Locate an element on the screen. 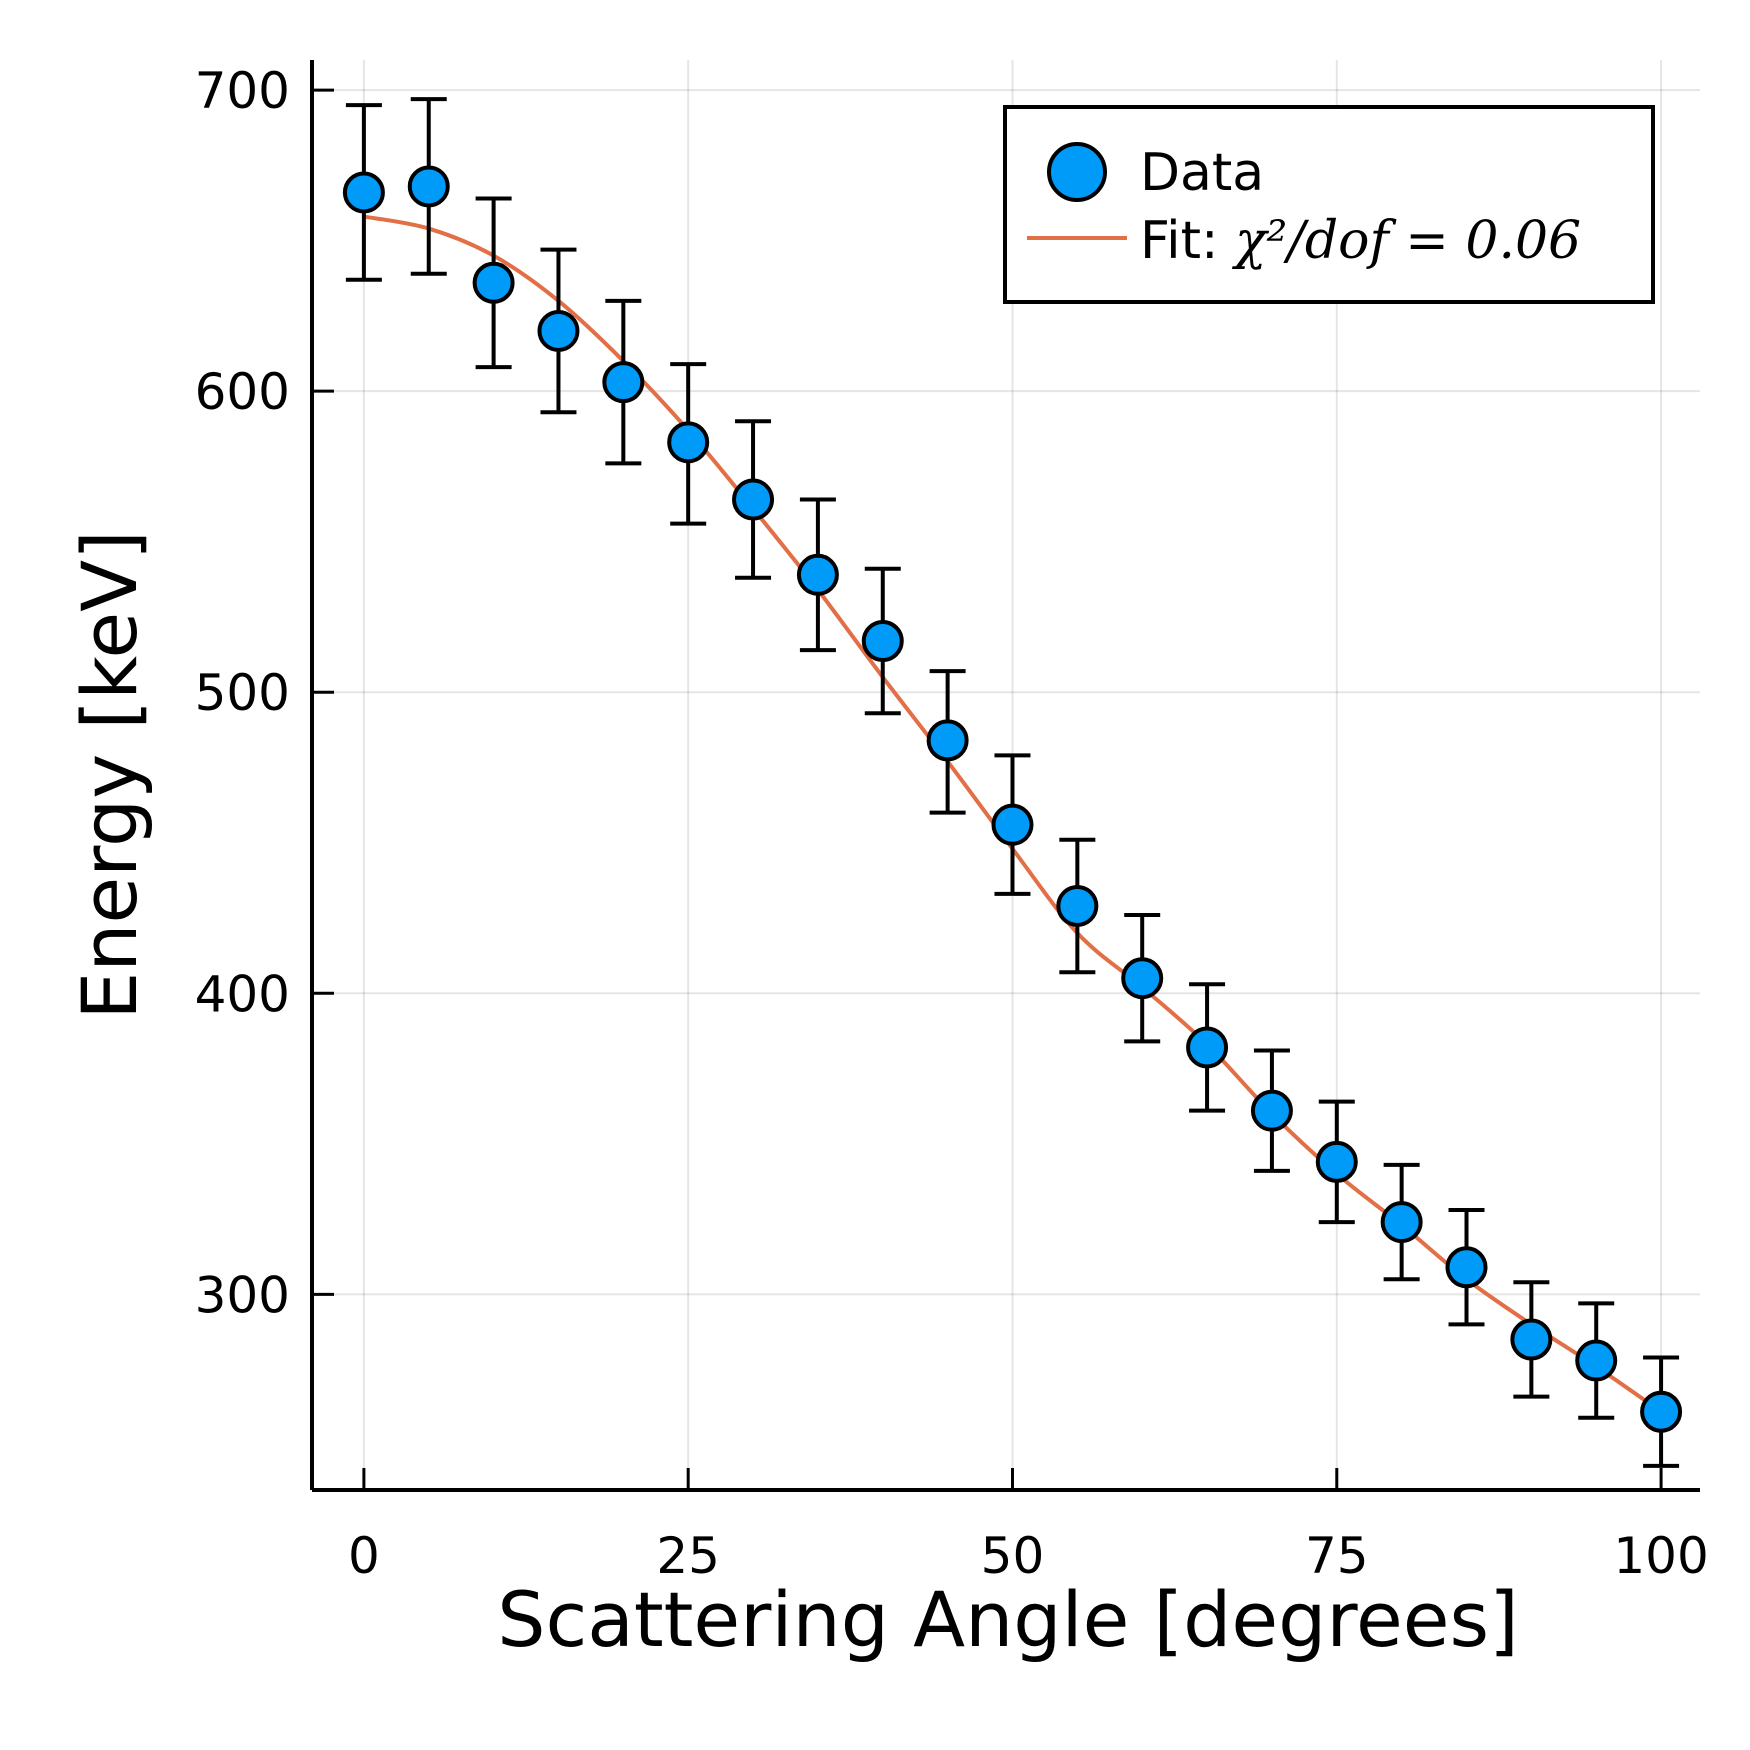  legend-fit-label: Fit: χ²/dof = 0.06 is located at coordinates (1360, 241).